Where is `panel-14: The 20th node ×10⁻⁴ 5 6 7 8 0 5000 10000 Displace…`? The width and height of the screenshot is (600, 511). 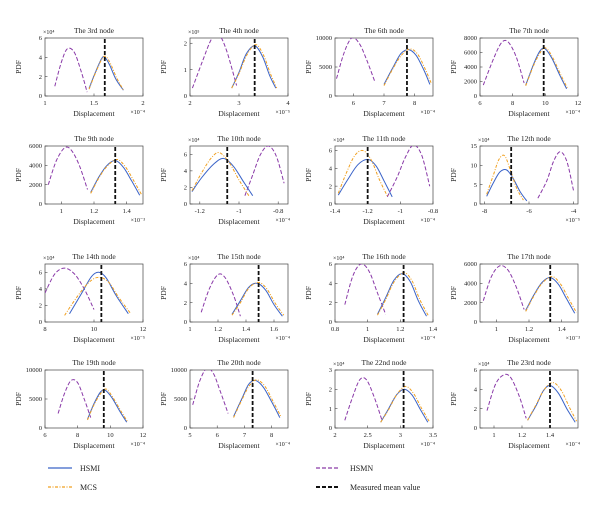 panel-14: The 20th node ×10⁻⁴ 5 6 7 8 0 5000 10000 Displace… is located at coordinates (224, 404).